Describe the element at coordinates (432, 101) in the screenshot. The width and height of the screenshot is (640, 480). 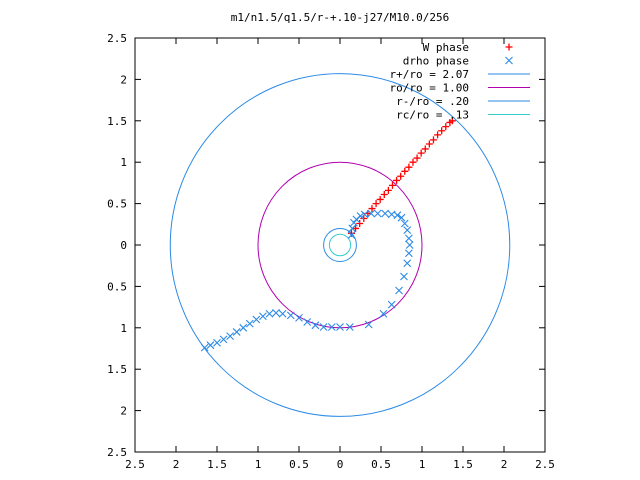
I see `legend-label: r-/ro = .20` at that location.